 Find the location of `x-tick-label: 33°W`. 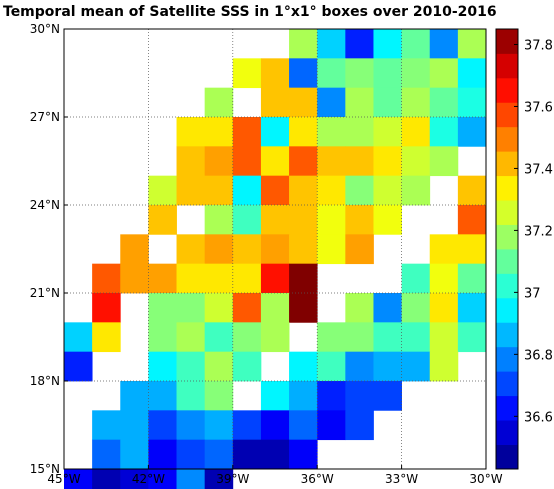

x-tick-label: 33°W is located at coordinates (401, 479).